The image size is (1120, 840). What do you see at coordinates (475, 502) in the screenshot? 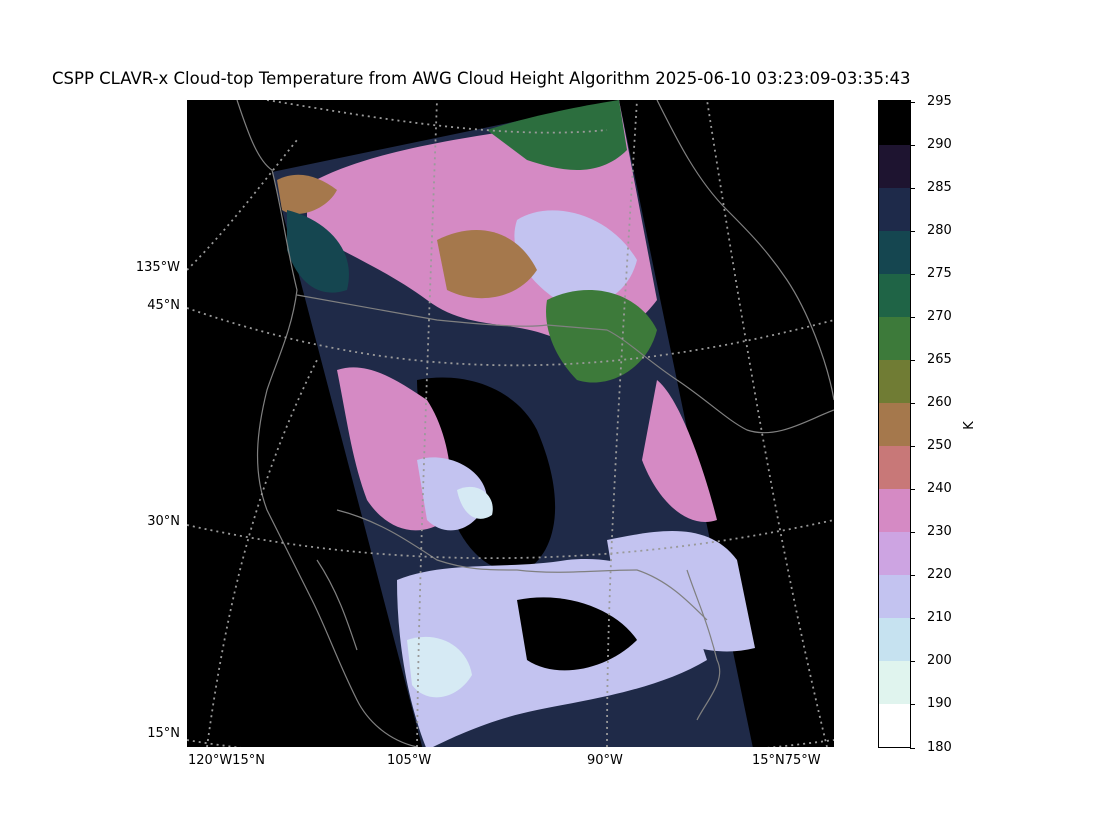
I see `cloud-region-lightblue-core` at bounding box center [475, 502].